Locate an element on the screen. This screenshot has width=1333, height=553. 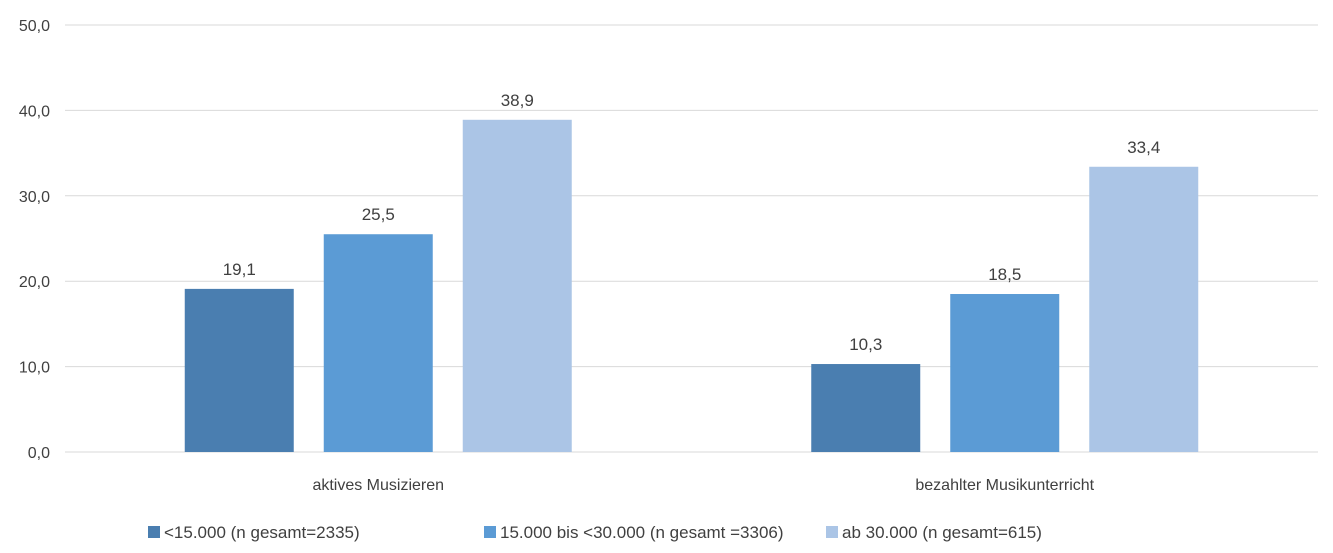
x-category-label: aktives Musizieren is located at coordinates (378, 485).